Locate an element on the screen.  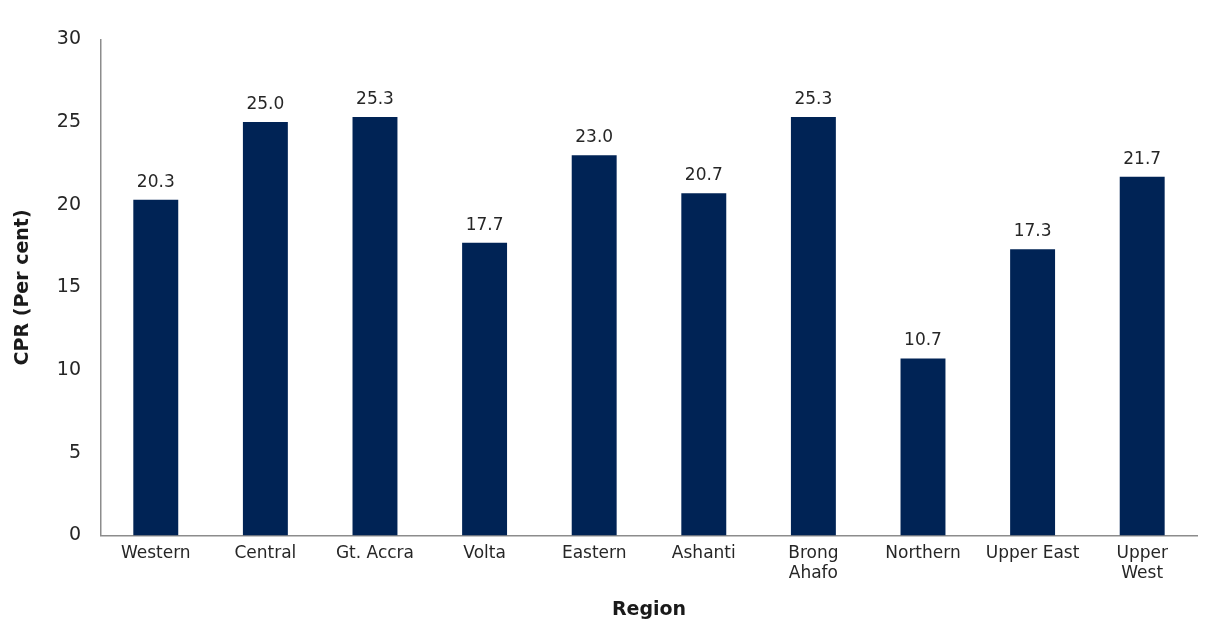
x-tick-label: Northern is located at coordinates (923, 552).